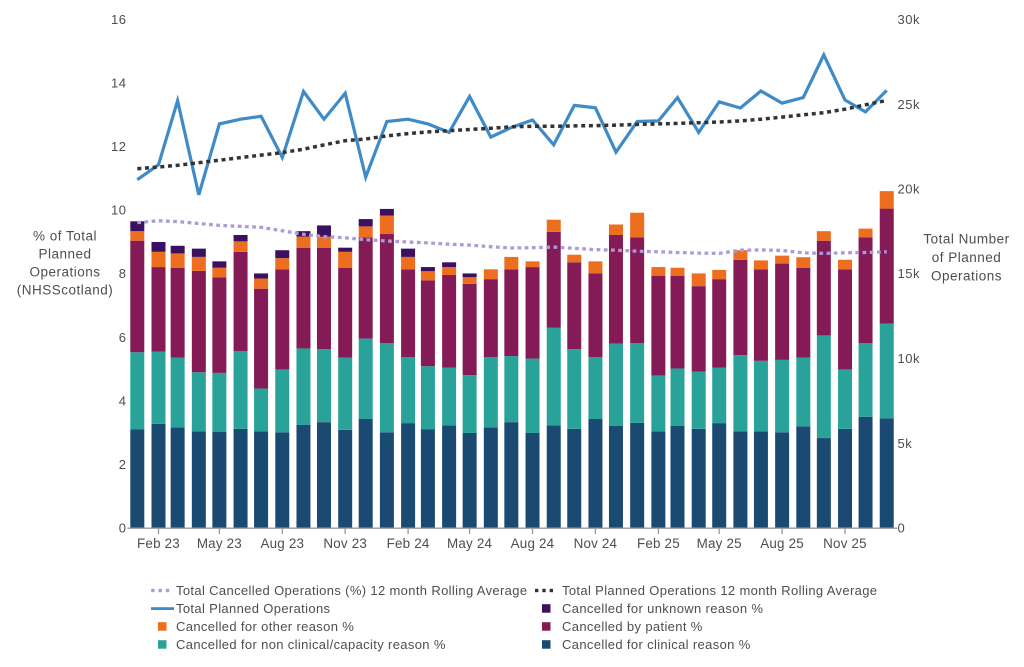  Describe the element at coordinates (408, 543) in the screenshot. I see `svg-text: Feb 24` at that location.